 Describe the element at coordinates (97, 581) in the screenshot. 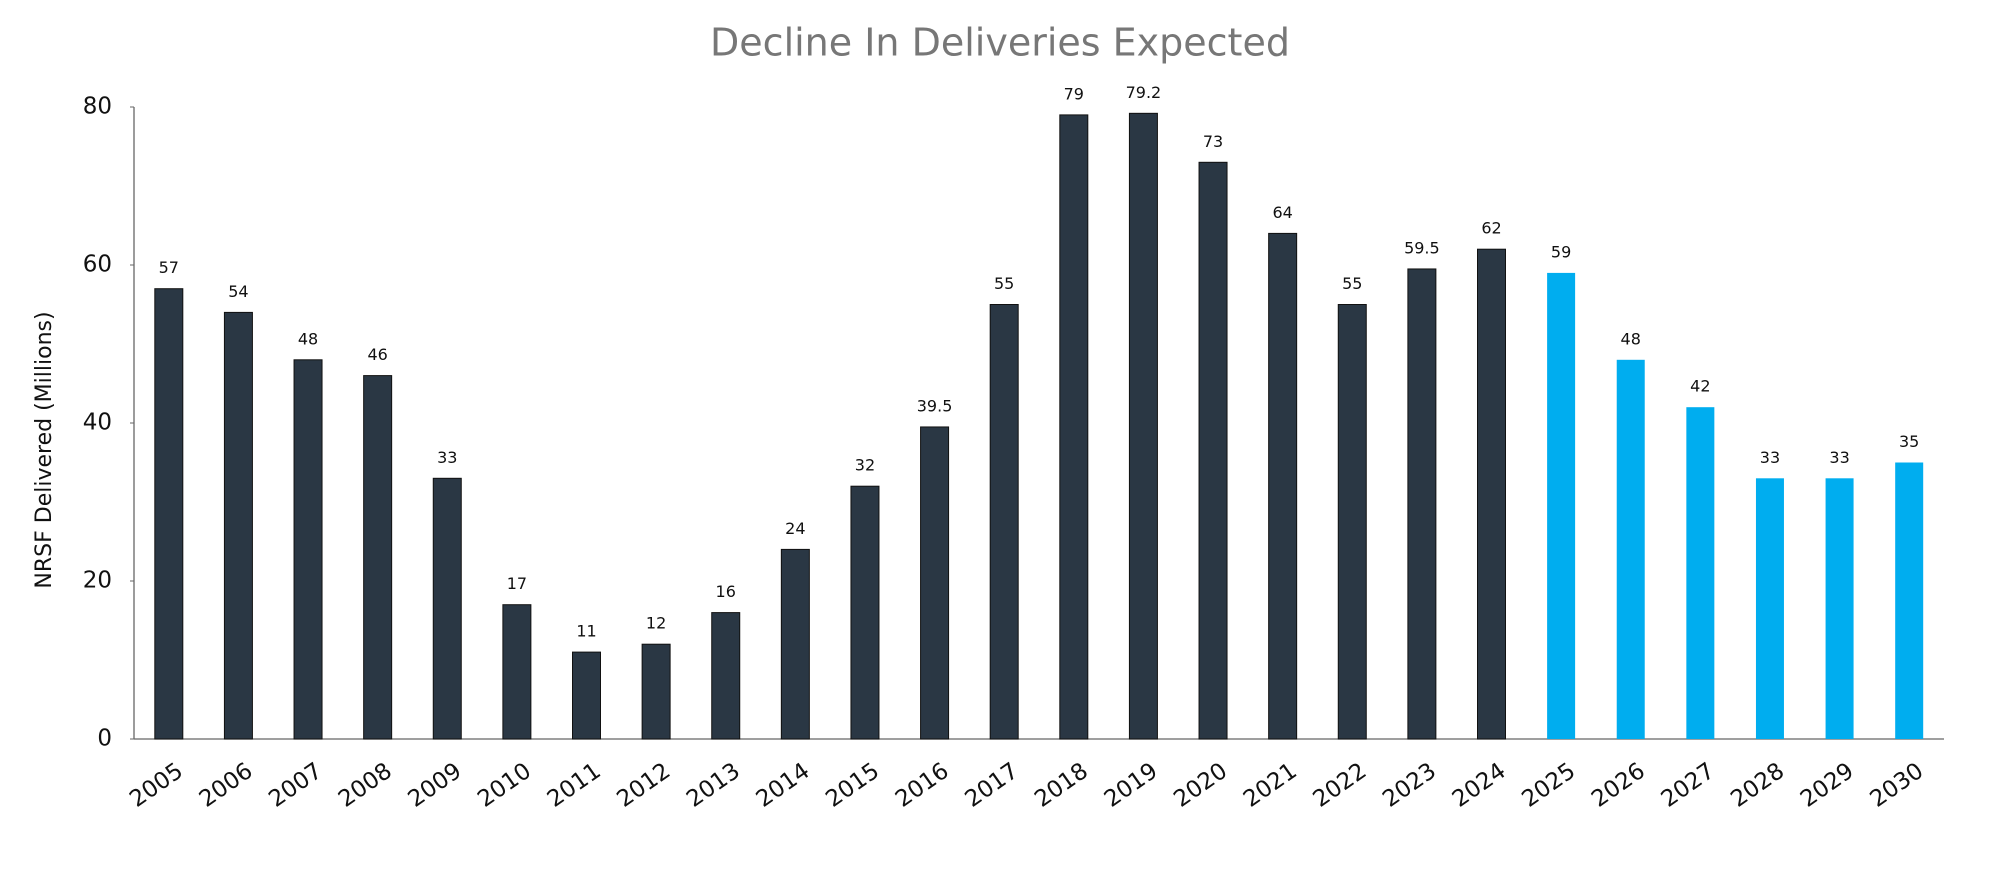

I see `y-tick-label: 20` at that location.